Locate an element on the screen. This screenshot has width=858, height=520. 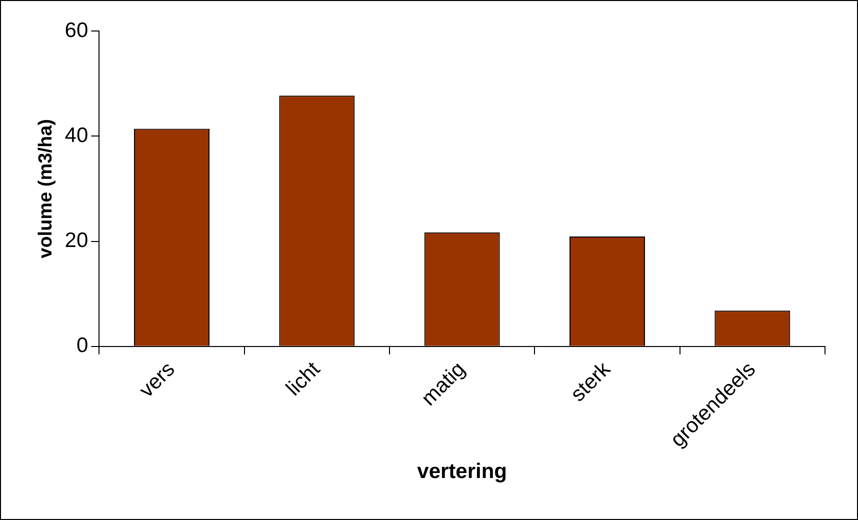
y-axis-title: volume (m3/ha) is located at coordinates (46, 188).